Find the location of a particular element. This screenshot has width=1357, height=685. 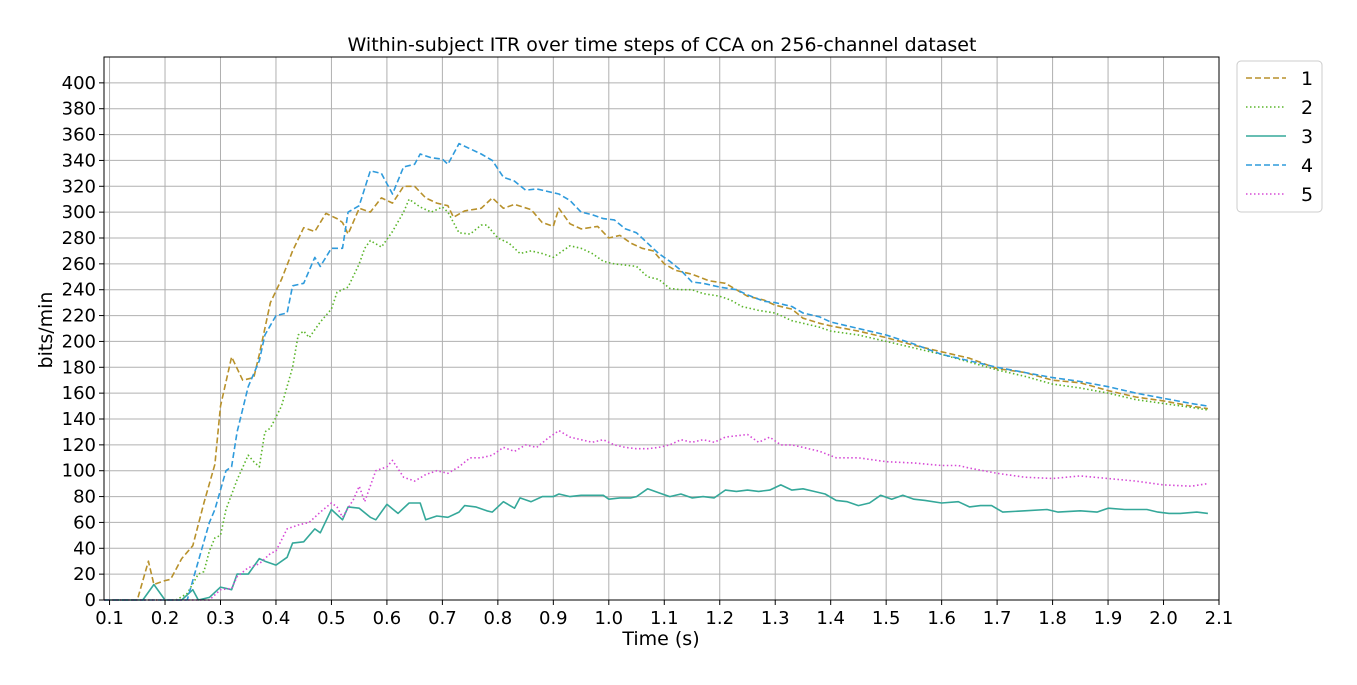

x-tick-label: 1.5 is located at coordinates (886, 618).